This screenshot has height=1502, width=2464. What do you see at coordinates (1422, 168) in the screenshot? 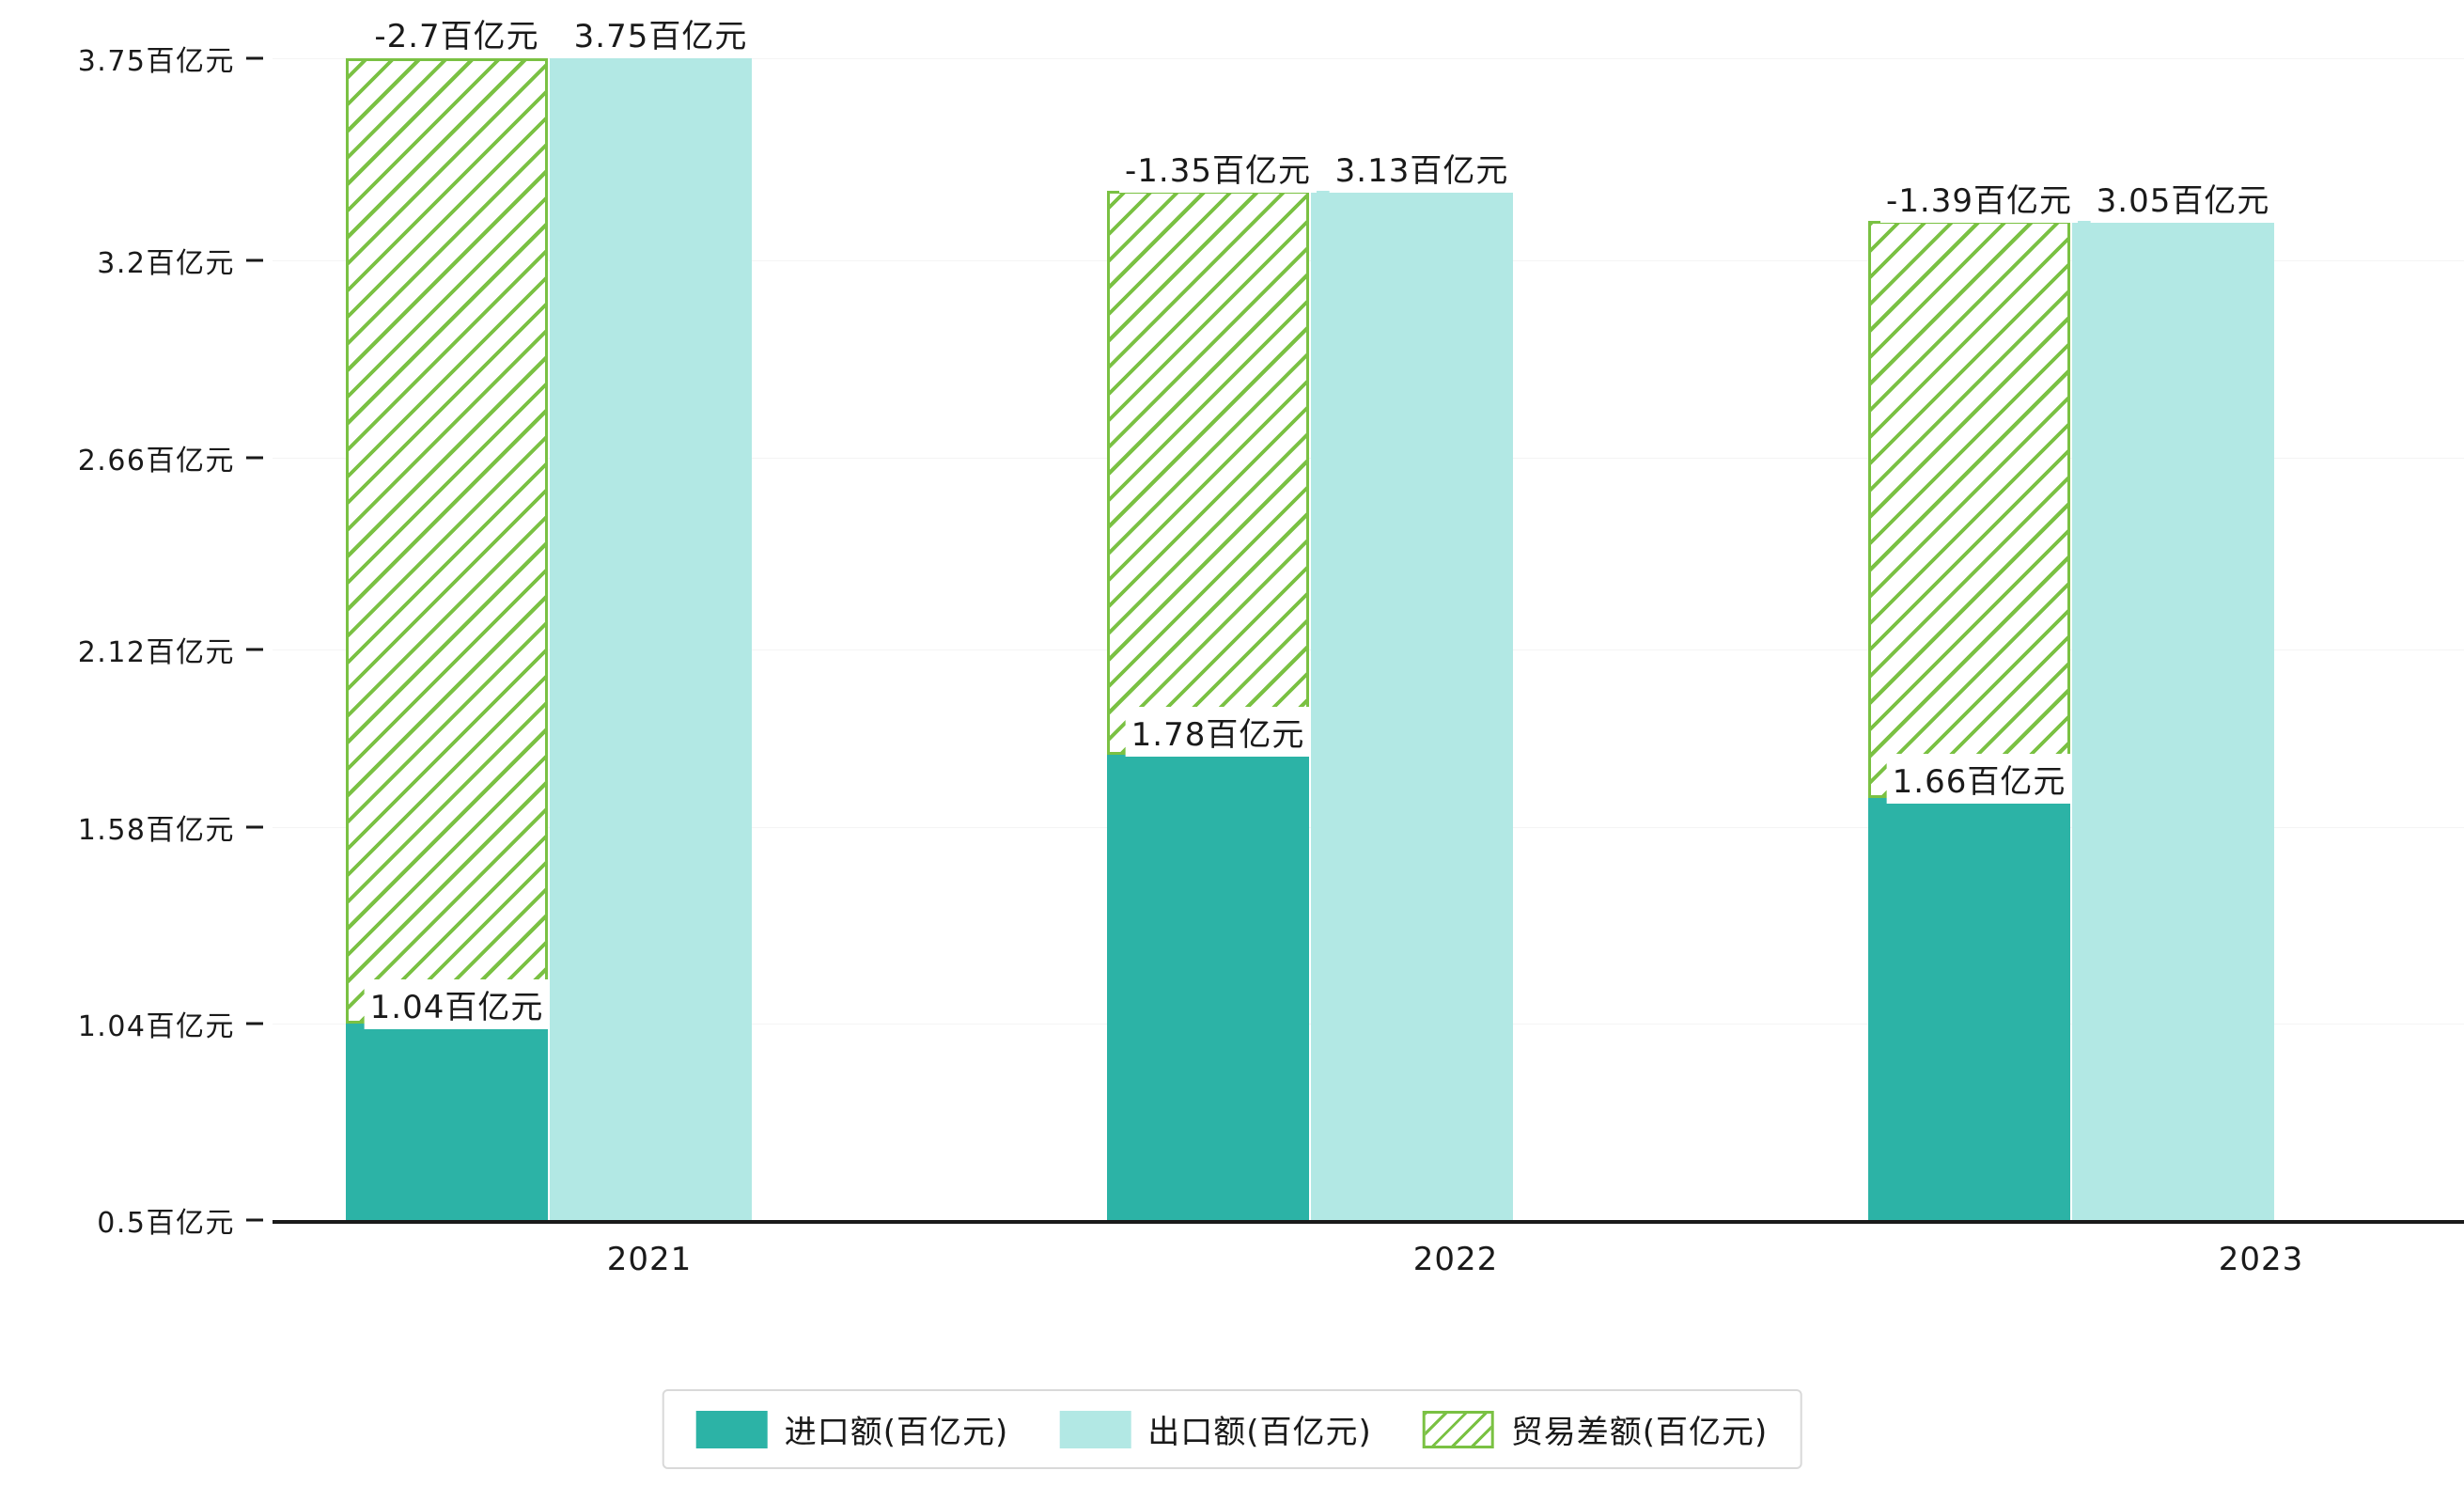
I see `value-label-export-2022: 3.13百亿元` at bounding box center [1422, 168].